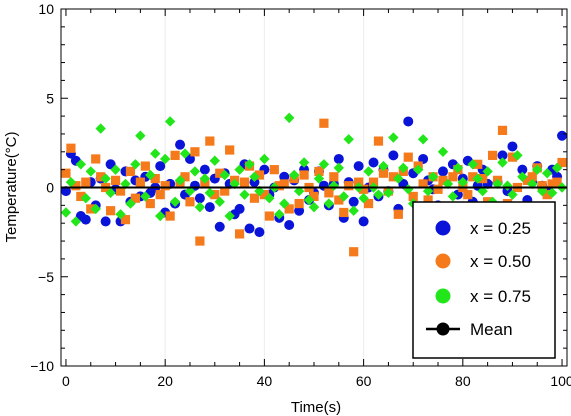  Describe the element at coordinates (500, 261) in the screenshot. I see `legend-label: x = 0.50` at that location.